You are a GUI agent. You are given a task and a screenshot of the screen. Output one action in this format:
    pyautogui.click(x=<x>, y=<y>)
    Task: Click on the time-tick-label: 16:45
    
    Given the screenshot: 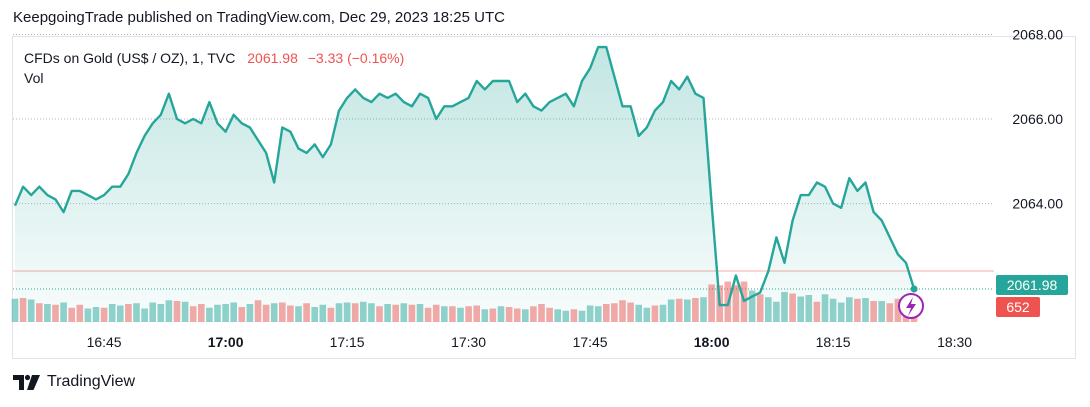 What is the action you would take?
    pyautogui.click(x=104, y=342)
    